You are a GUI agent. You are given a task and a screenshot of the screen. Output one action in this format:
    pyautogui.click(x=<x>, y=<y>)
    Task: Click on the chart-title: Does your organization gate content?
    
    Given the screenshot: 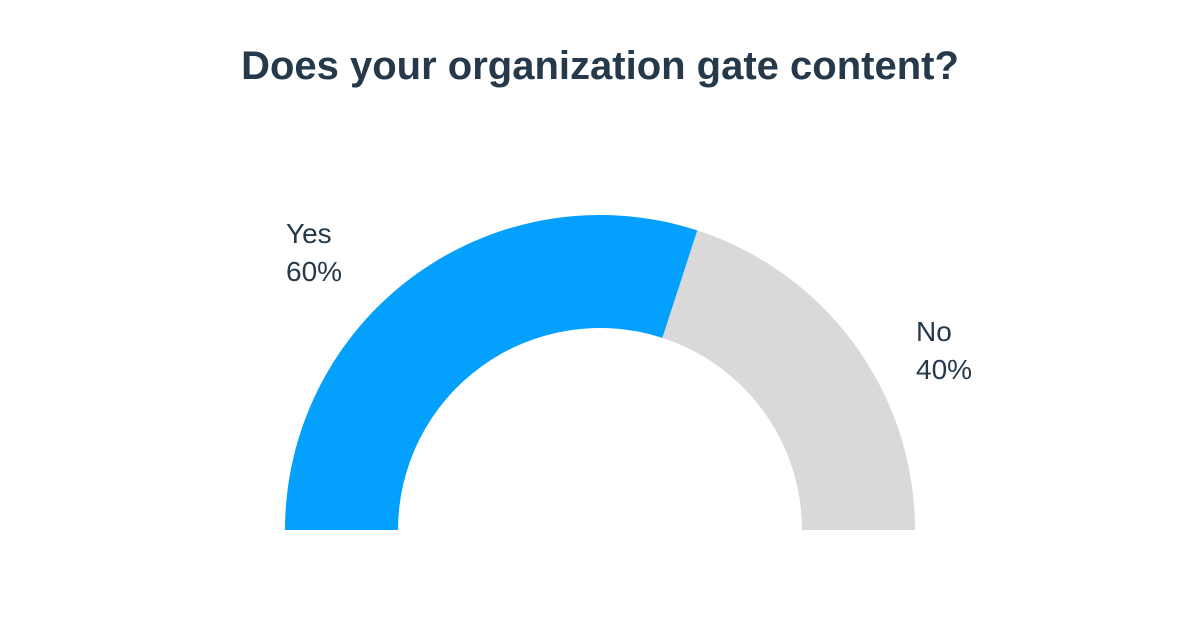 What is the action you would take?
    pyautogui.click(x=600, y=66)
    